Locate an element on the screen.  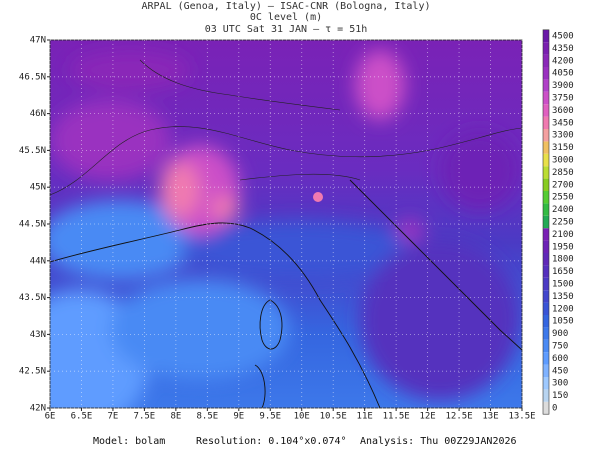
colorbar-label: 3900 is located at coordinates (563, 86).